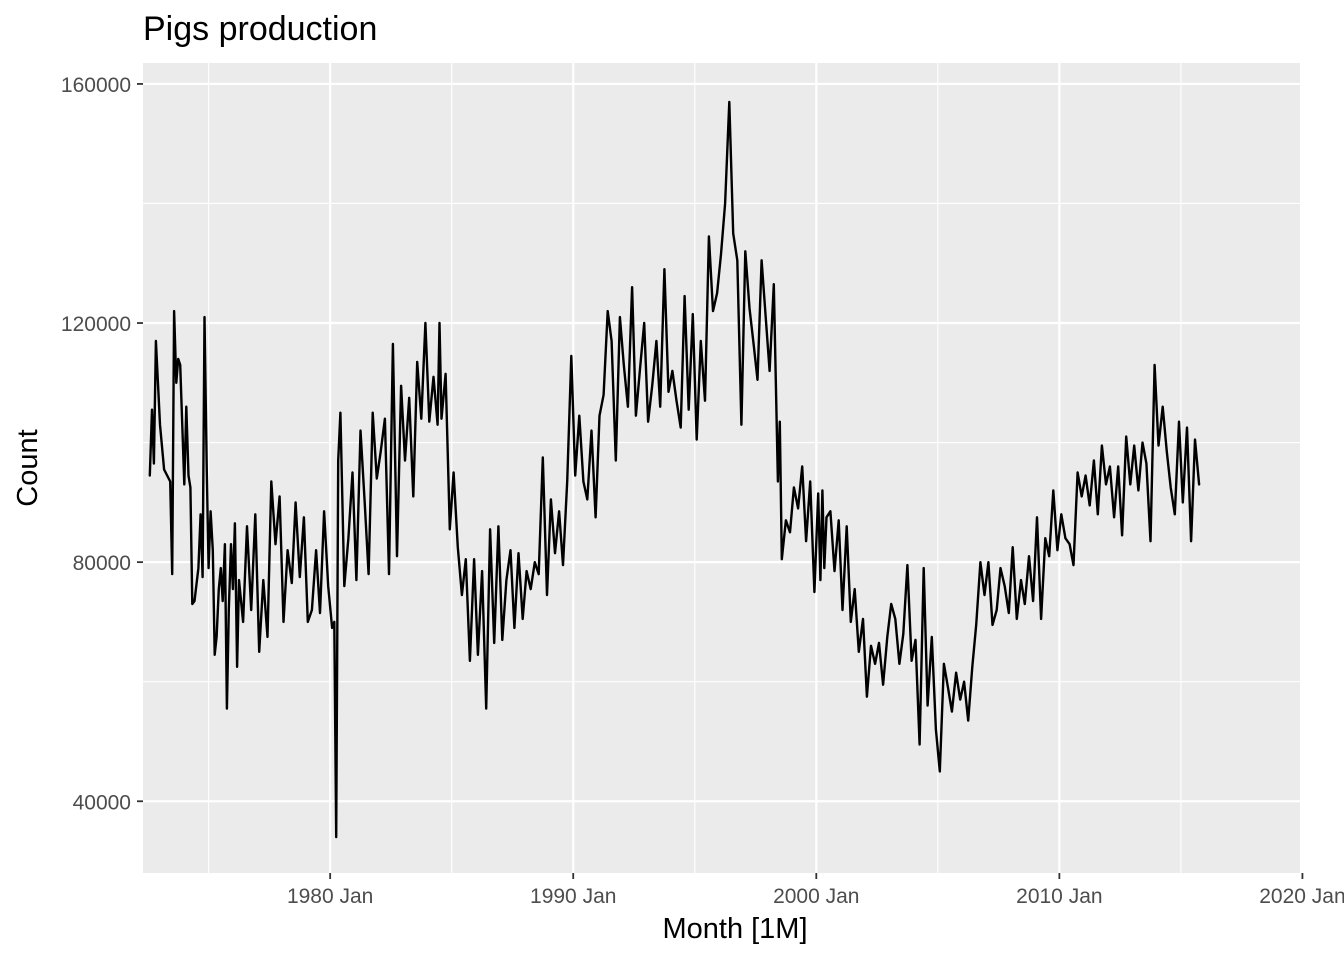 Image resolution: width=1344 pixels, height=960 pixels. I want to click on y-axis: 40000 80000 120000 160000, so click(102, 444).